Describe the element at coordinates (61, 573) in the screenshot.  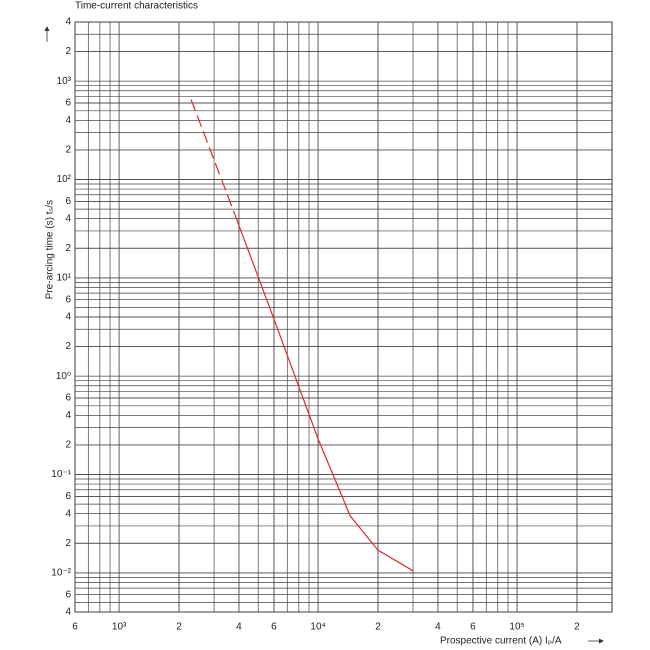
I see `y-tick-label: 10⁻²` at that location.